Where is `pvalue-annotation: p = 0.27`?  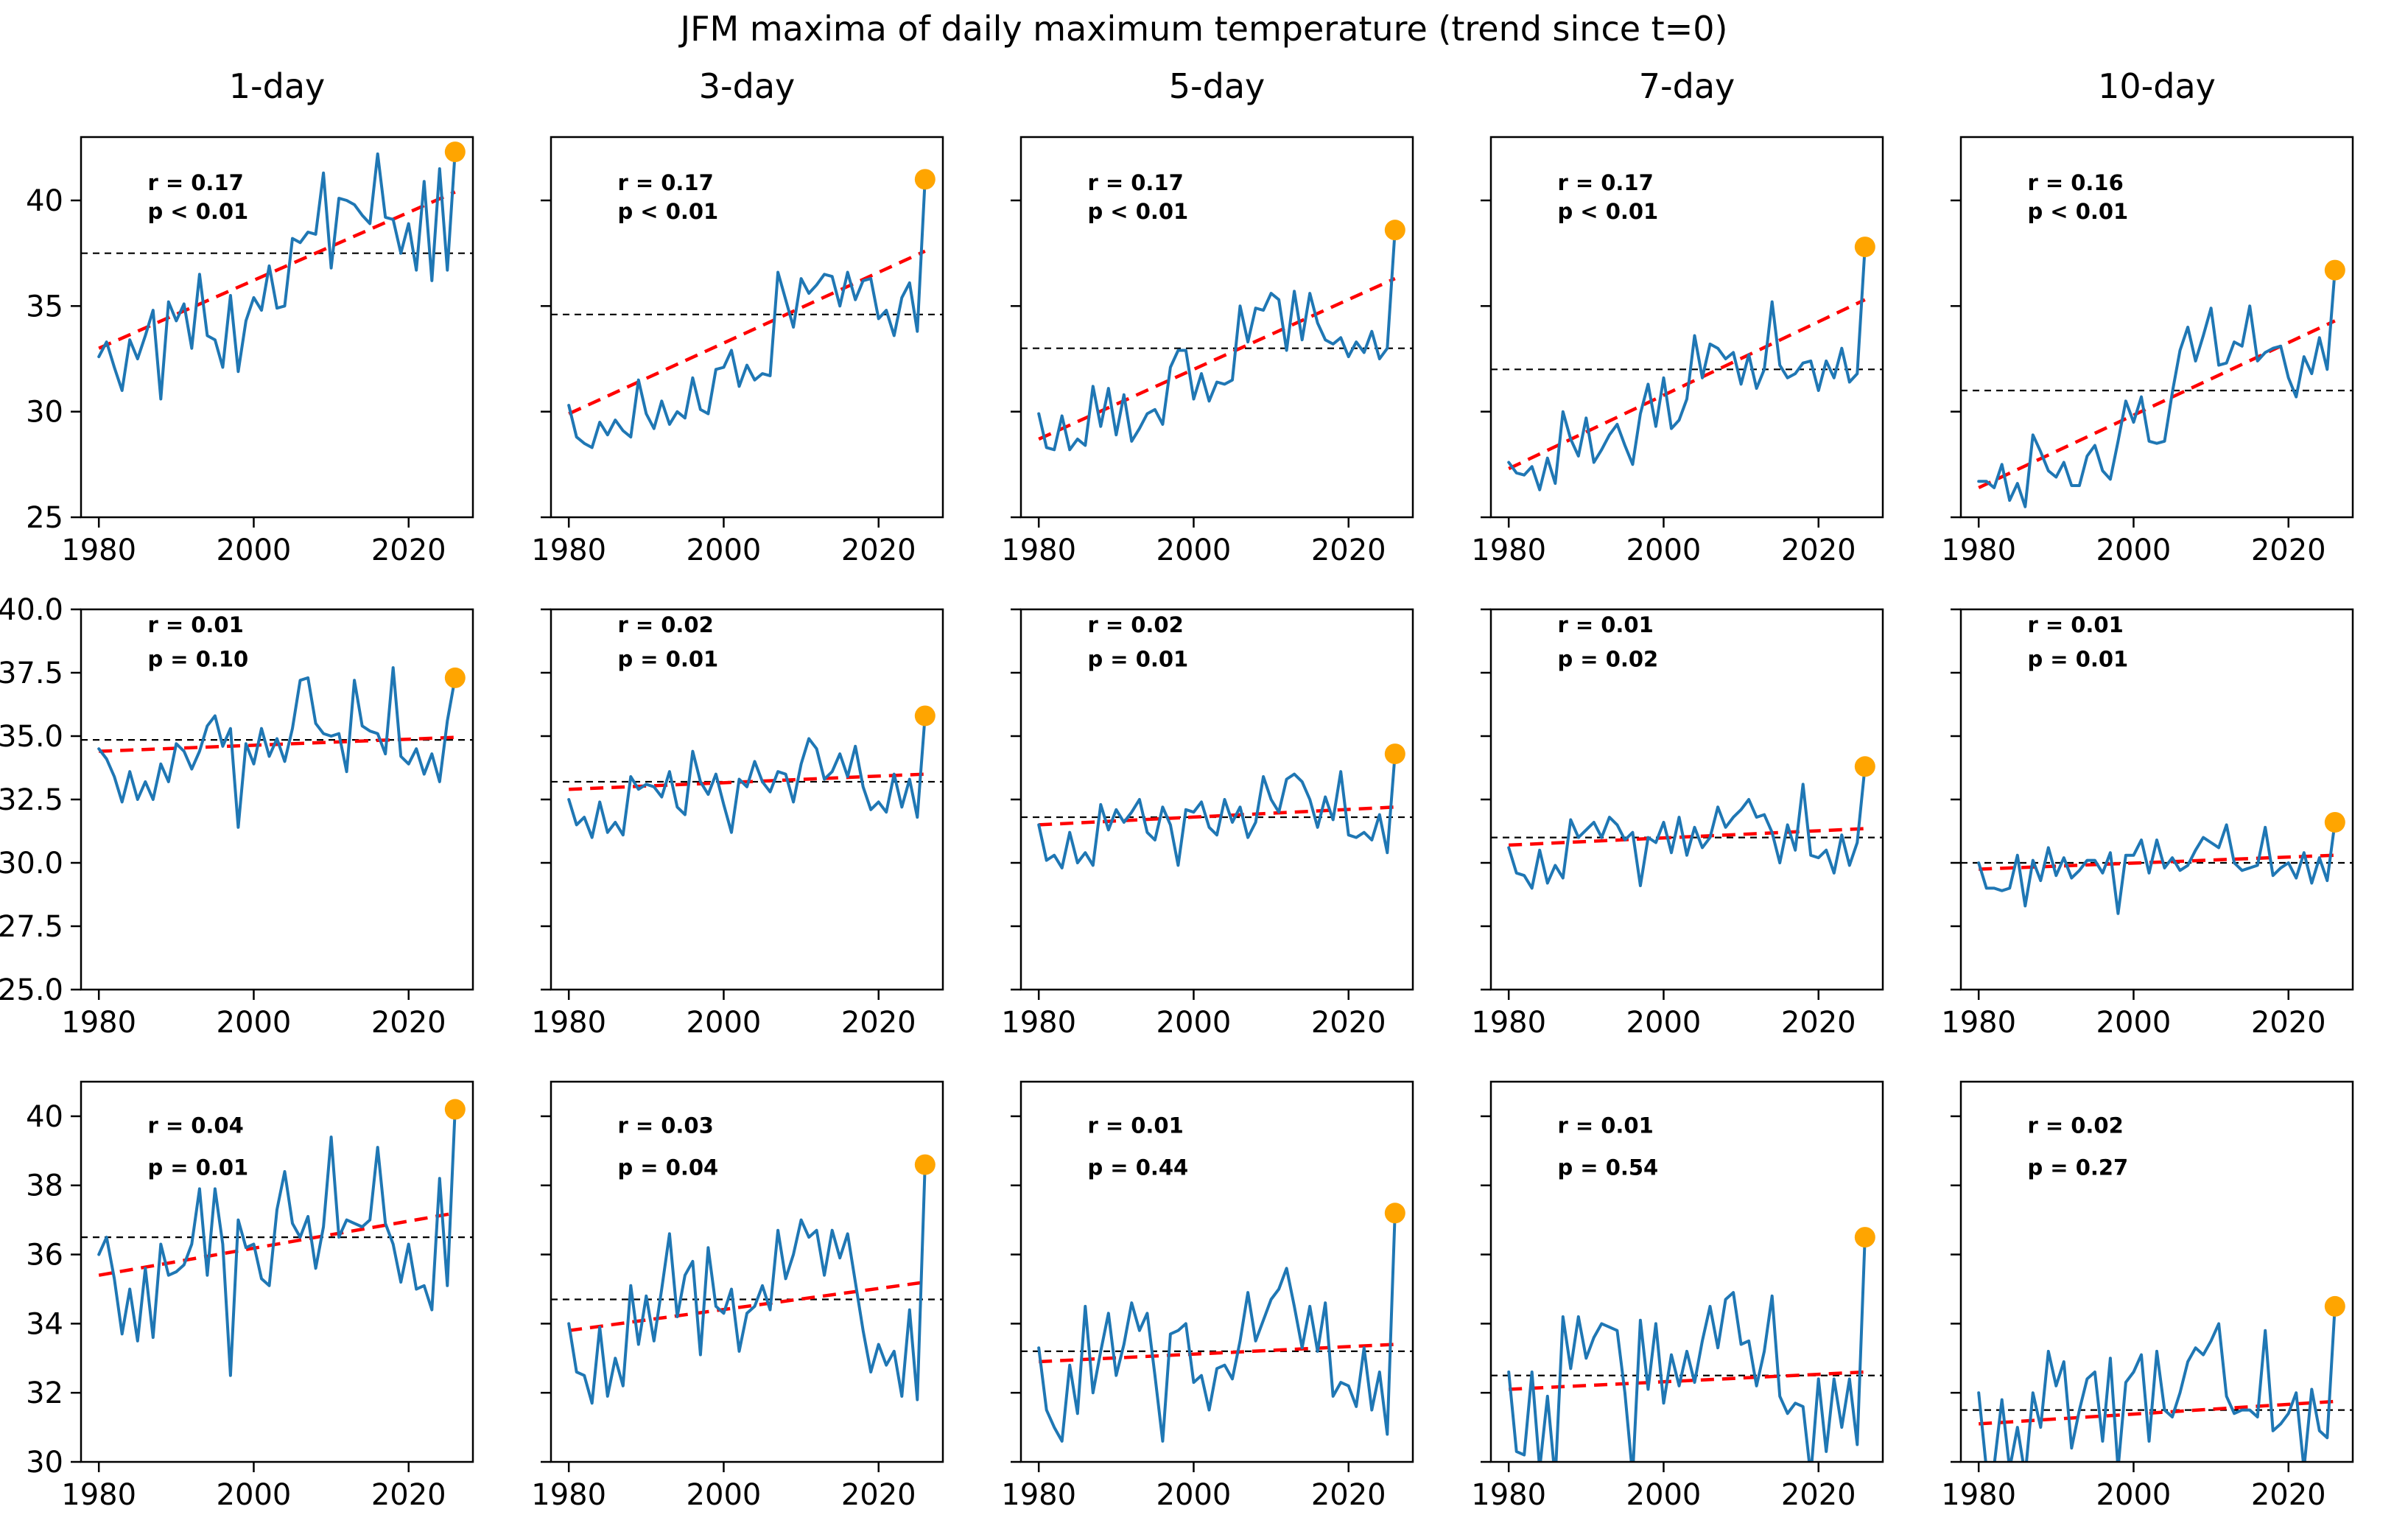
pvalue-annotation: p = 0.27 is located at coordinates (2077, 1167).